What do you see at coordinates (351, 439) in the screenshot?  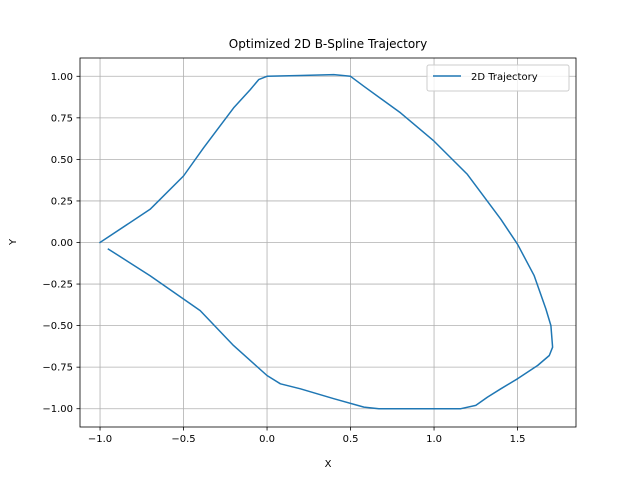 I see `x-tick-label: 0.5` at bounding box center [351, 439].